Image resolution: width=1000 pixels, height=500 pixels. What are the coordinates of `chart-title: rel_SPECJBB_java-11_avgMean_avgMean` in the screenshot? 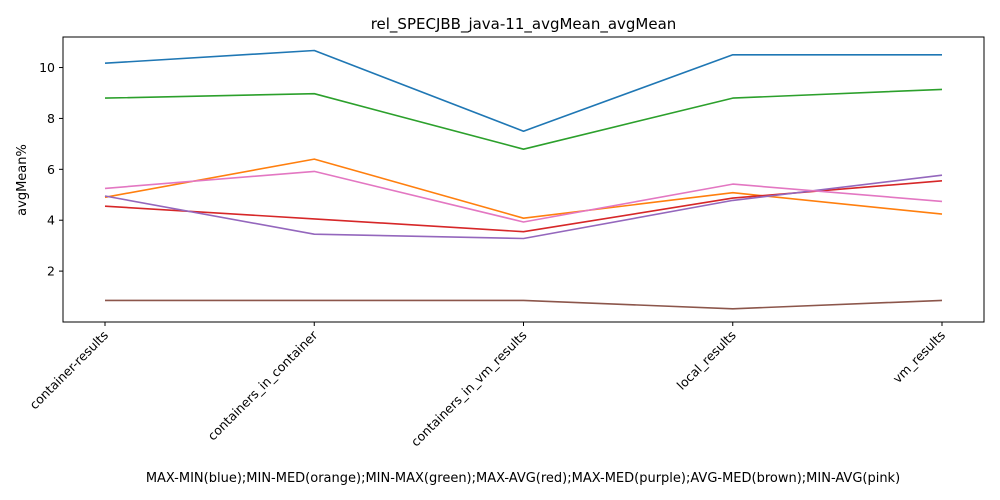 It's located at (524, 24).